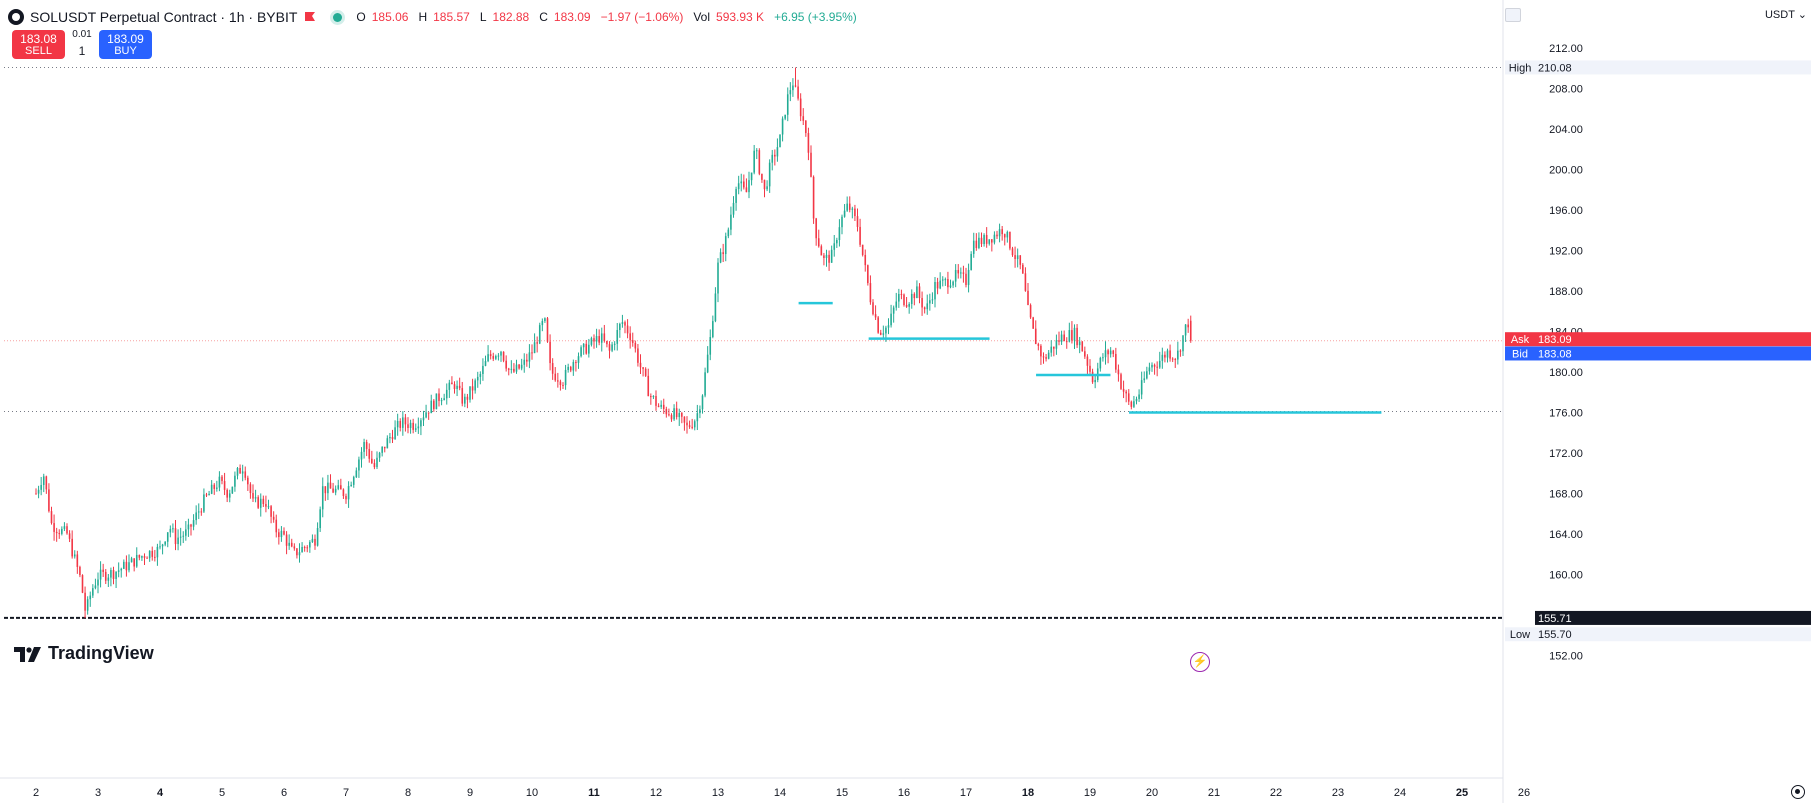  Describe the element at coordinates (1566, 130) in the screenshot. I see `price-tick-label: 204.00` at that location.